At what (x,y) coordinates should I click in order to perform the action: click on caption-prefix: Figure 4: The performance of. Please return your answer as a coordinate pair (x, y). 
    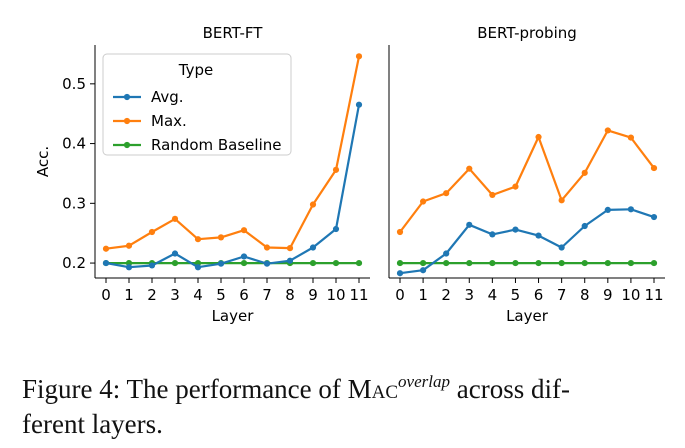
    Looking at the image, I should click on (185, 389).